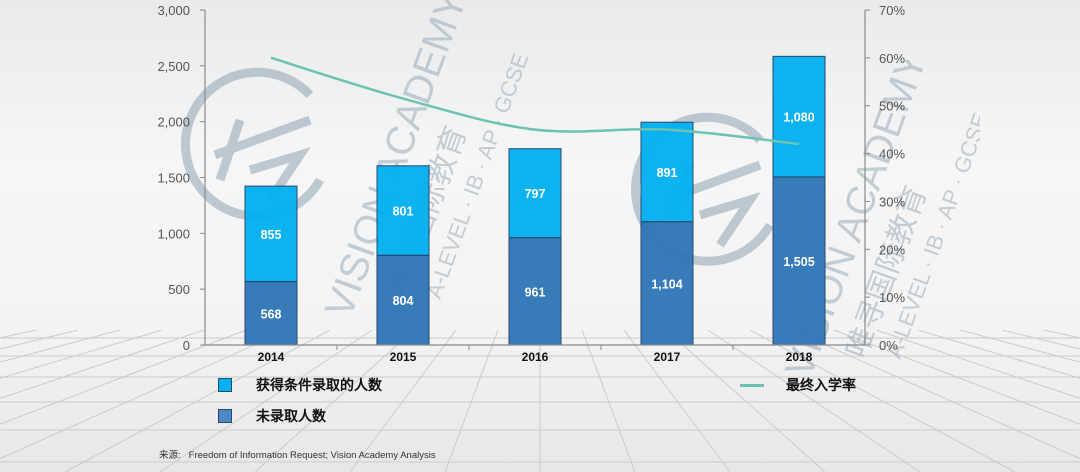 The image size is (1080, 472). What do you see at coordinates (892, 10) in the screenshot?
I see `svg-text: 70%` at bounding box center [892, 10].